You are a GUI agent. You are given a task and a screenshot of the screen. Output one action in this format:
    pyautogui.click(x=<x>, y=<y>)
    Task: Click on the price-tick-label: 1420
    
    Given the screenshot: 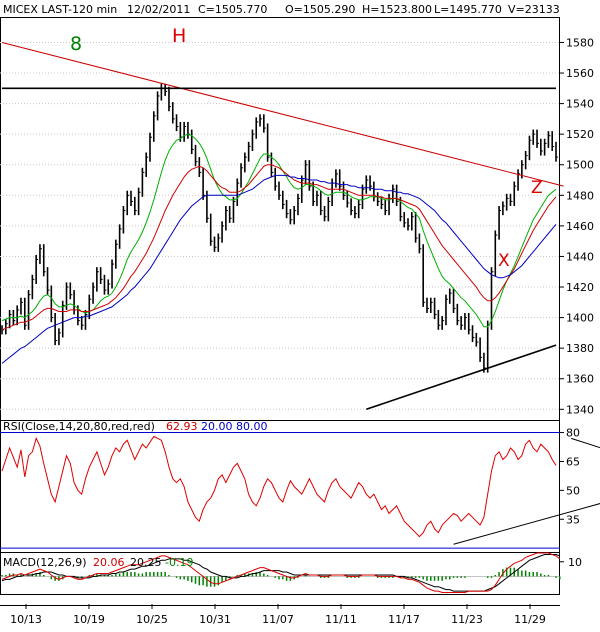 What is the action you would take?
    pyautogui.click(x=580, y=287)
    